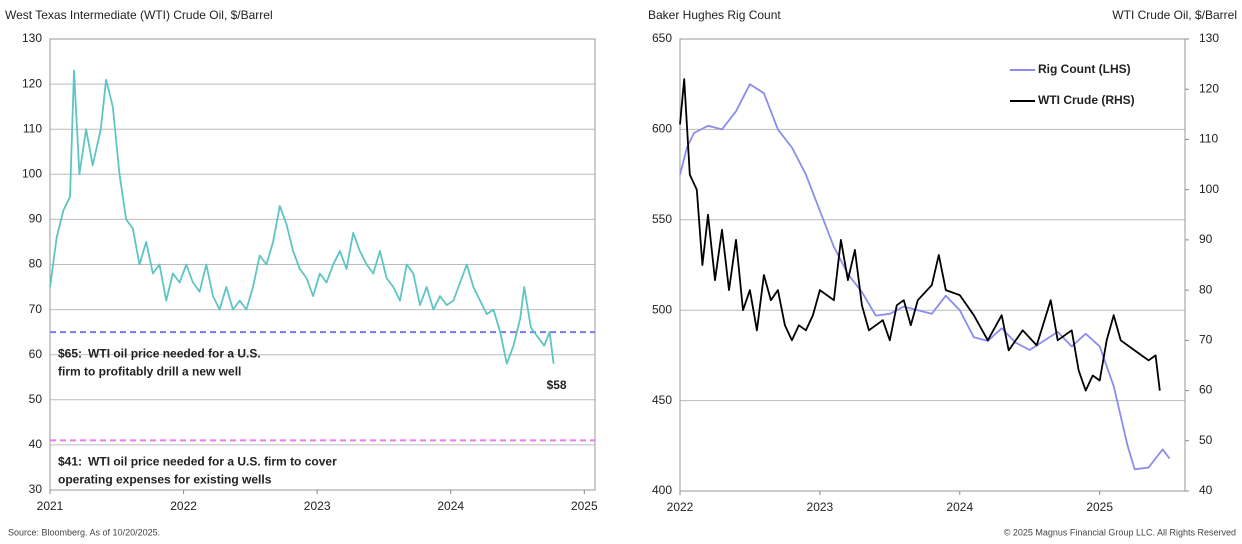 The height and width of the screenshot is (544, 1242). Describe the element at coordinates (36, 399) in the screenshot. I see `y-tick-label: 50` at that location.